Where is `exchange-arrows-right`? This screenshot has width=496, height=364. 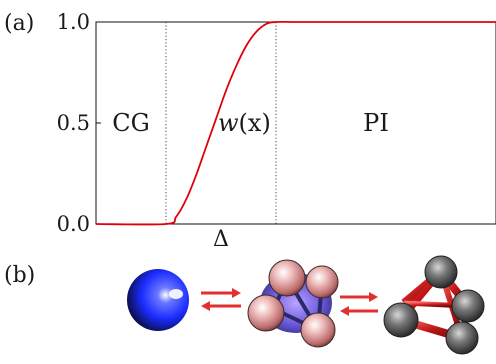 exchange-arrows-right is located at coordinates (359, 304).